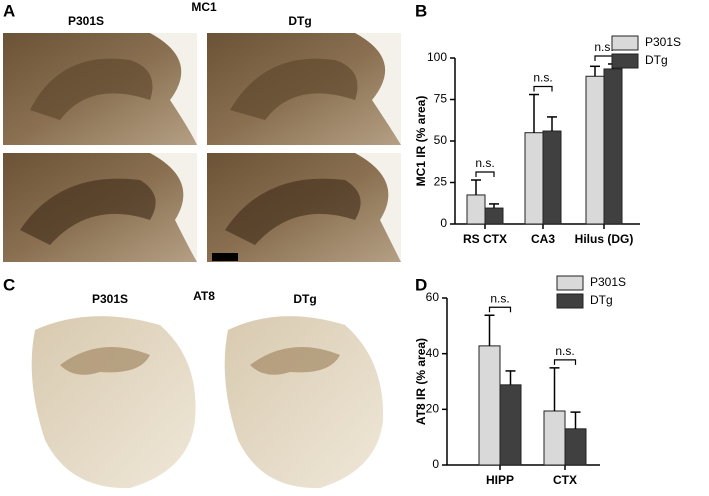  What do you see at coordinates (604, 239) in the screenshot?
I see `x-tick-label: Hilus (DG)` at bounding box center [604, 239].